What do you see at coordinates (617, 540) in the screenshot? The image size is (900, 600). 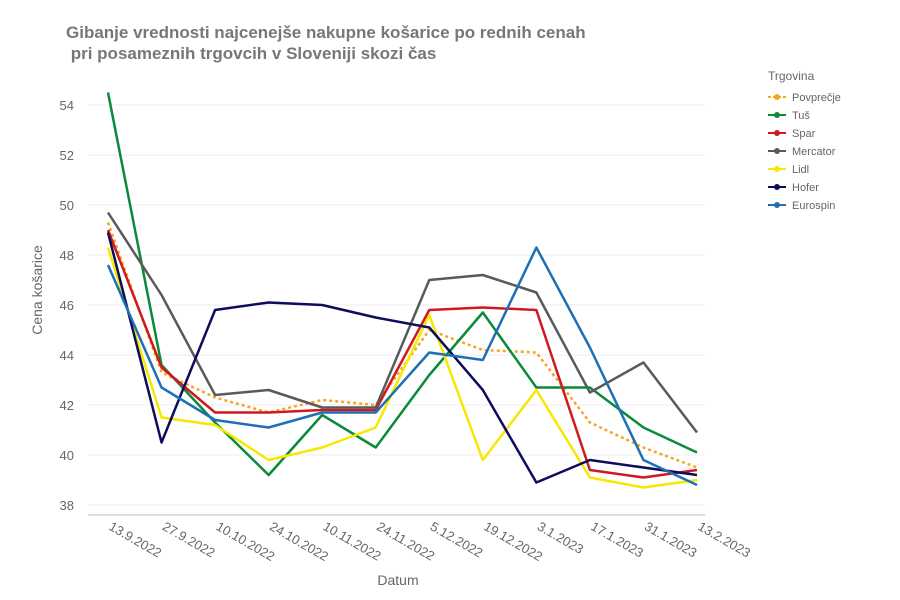 I see `x-tick-label: 17.1.2023` at bounding box center [617, 540].